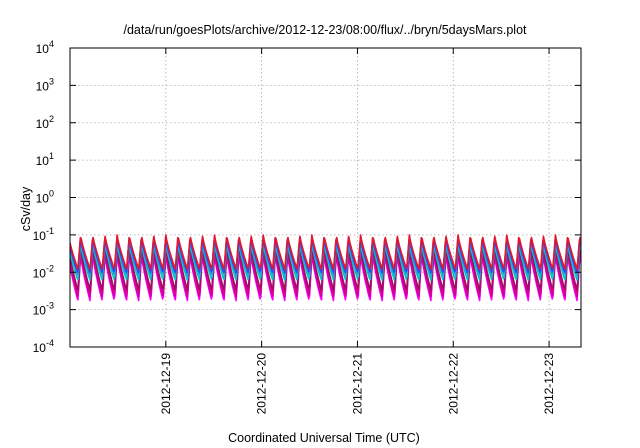  What do you see at coordinates (45, 197) in the screenshot?
I see `y-tick-label-4: 10⁰` at bounding box center [45, 197].